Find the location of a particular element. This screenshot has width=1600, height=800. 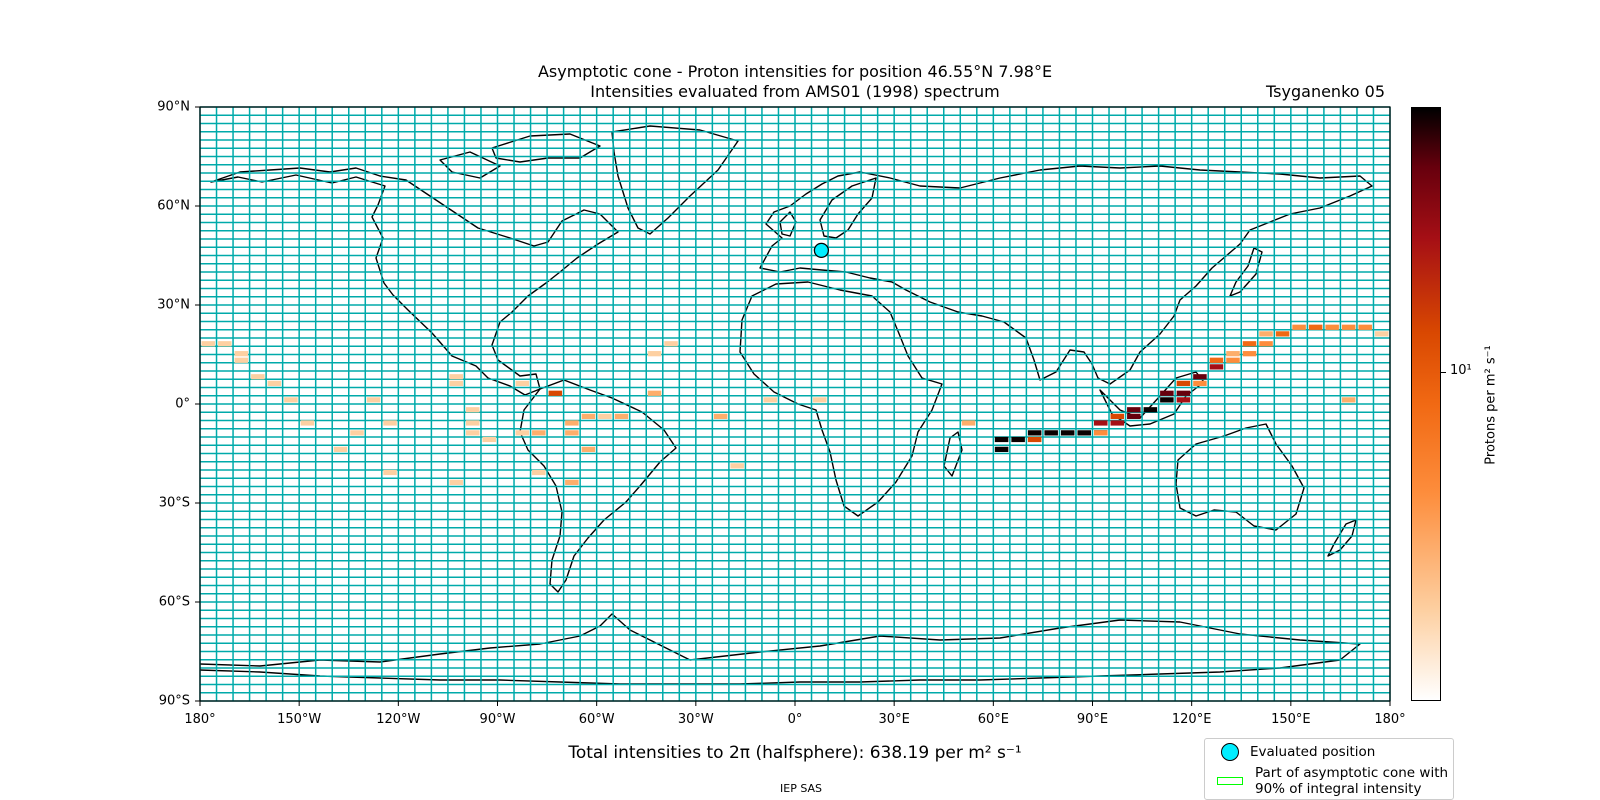

x-tick-label: 30°W is located at coordinates (695, 719).